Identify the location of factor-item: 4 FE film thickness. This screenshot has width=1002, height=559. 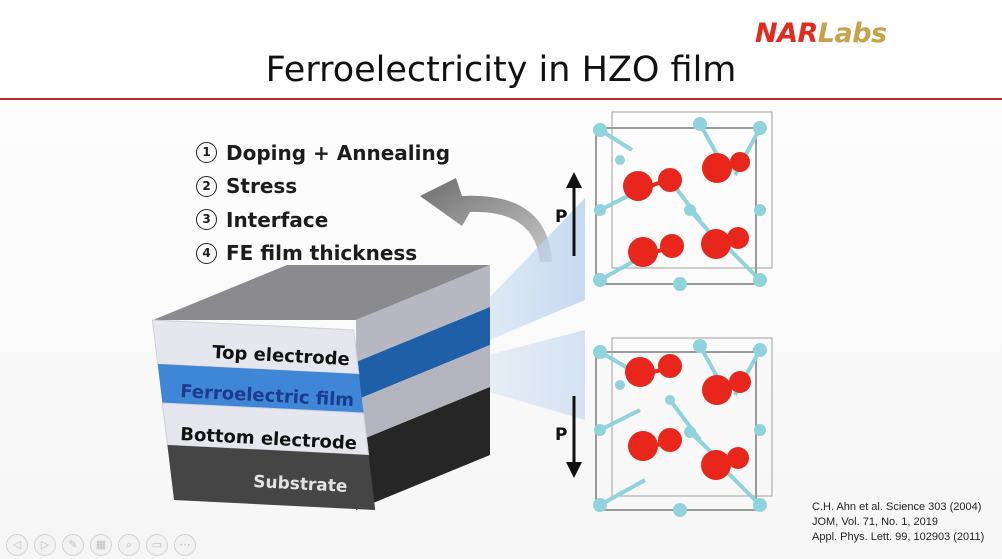
(323, 254).